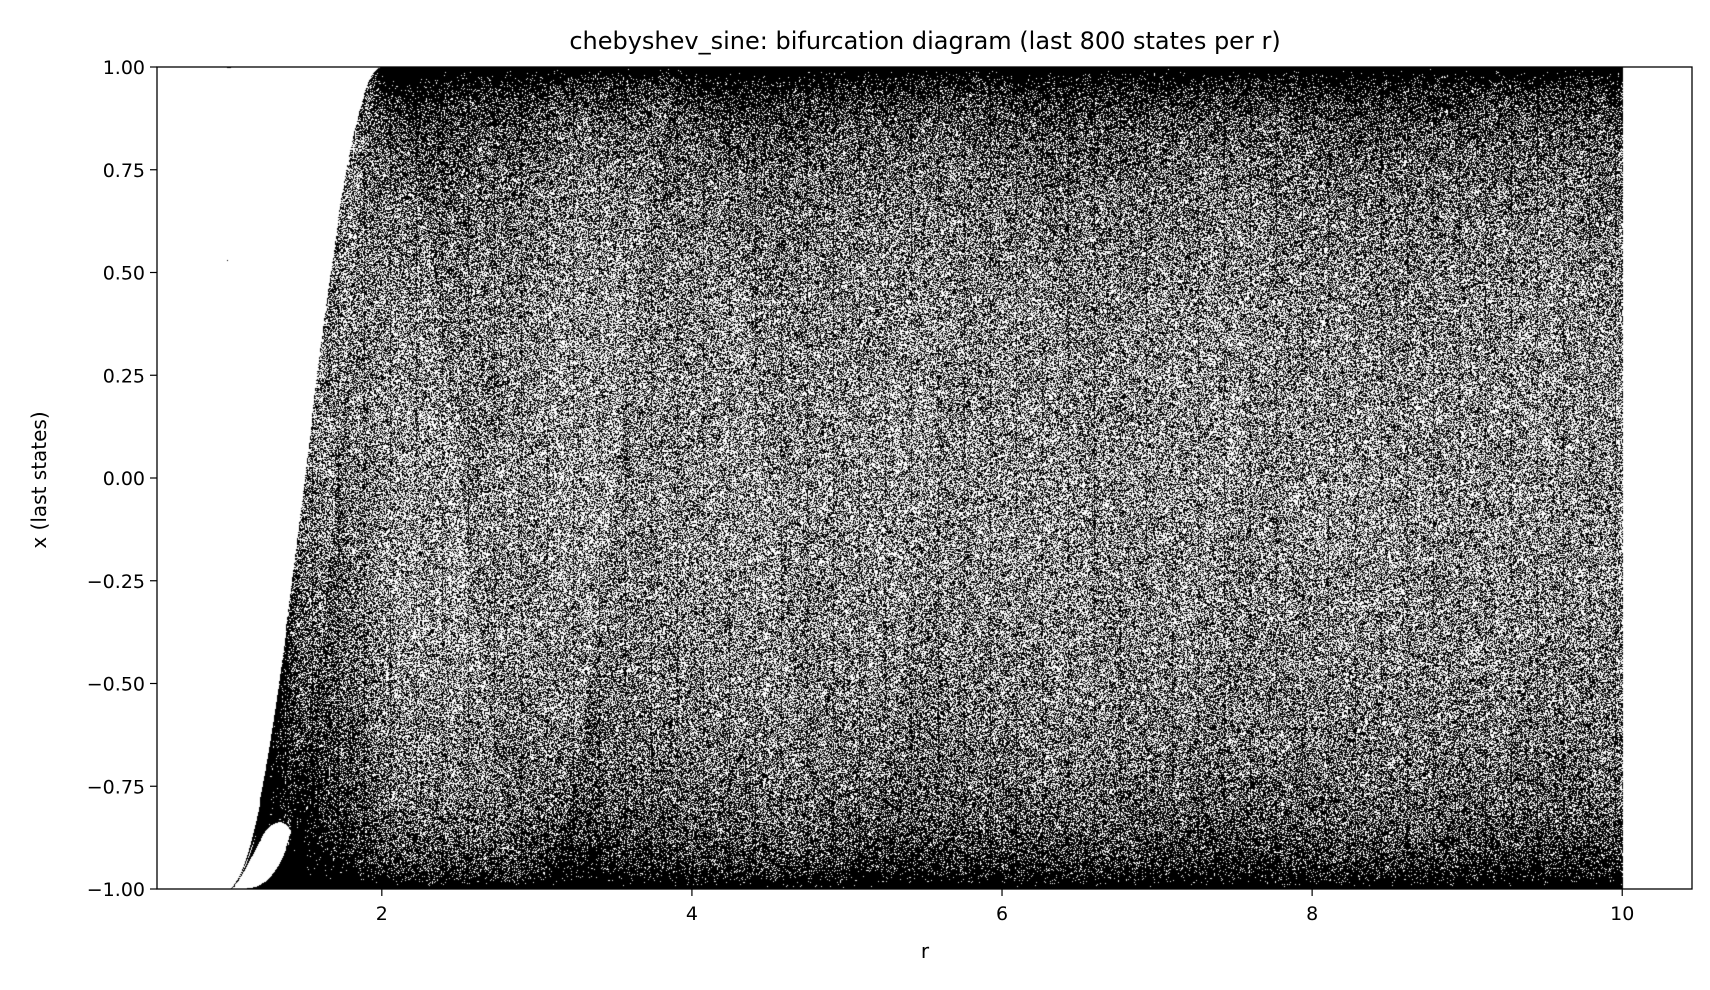 This screenshot has height=990, width=1710. I want to click on y-tick-label-2: 0.50, so click(124, 274).